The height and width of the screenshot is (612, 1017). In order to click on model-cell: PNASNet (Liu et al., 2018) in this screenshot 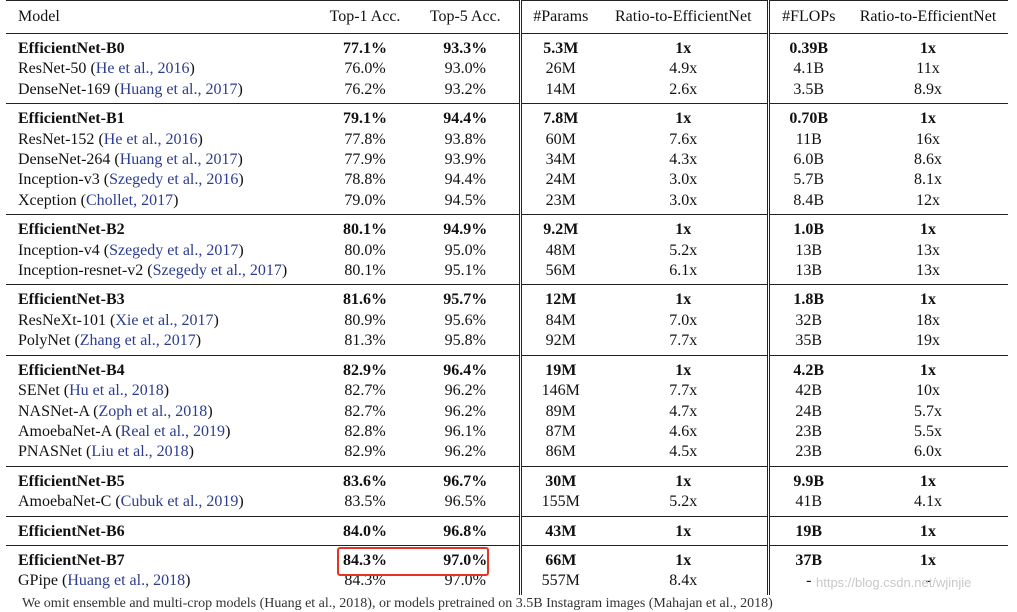, I will do `click(106, 452)`.